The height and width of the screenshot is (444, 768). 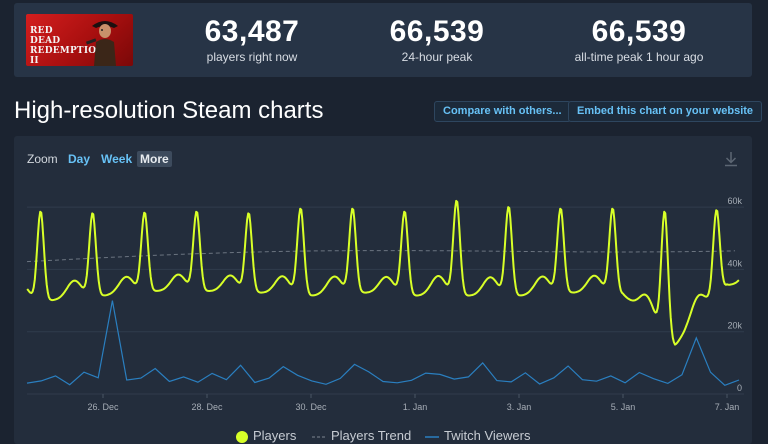 I want to click on chart-legend: Players Players Trend Twitch Viewers, so click(x=383, y=436).